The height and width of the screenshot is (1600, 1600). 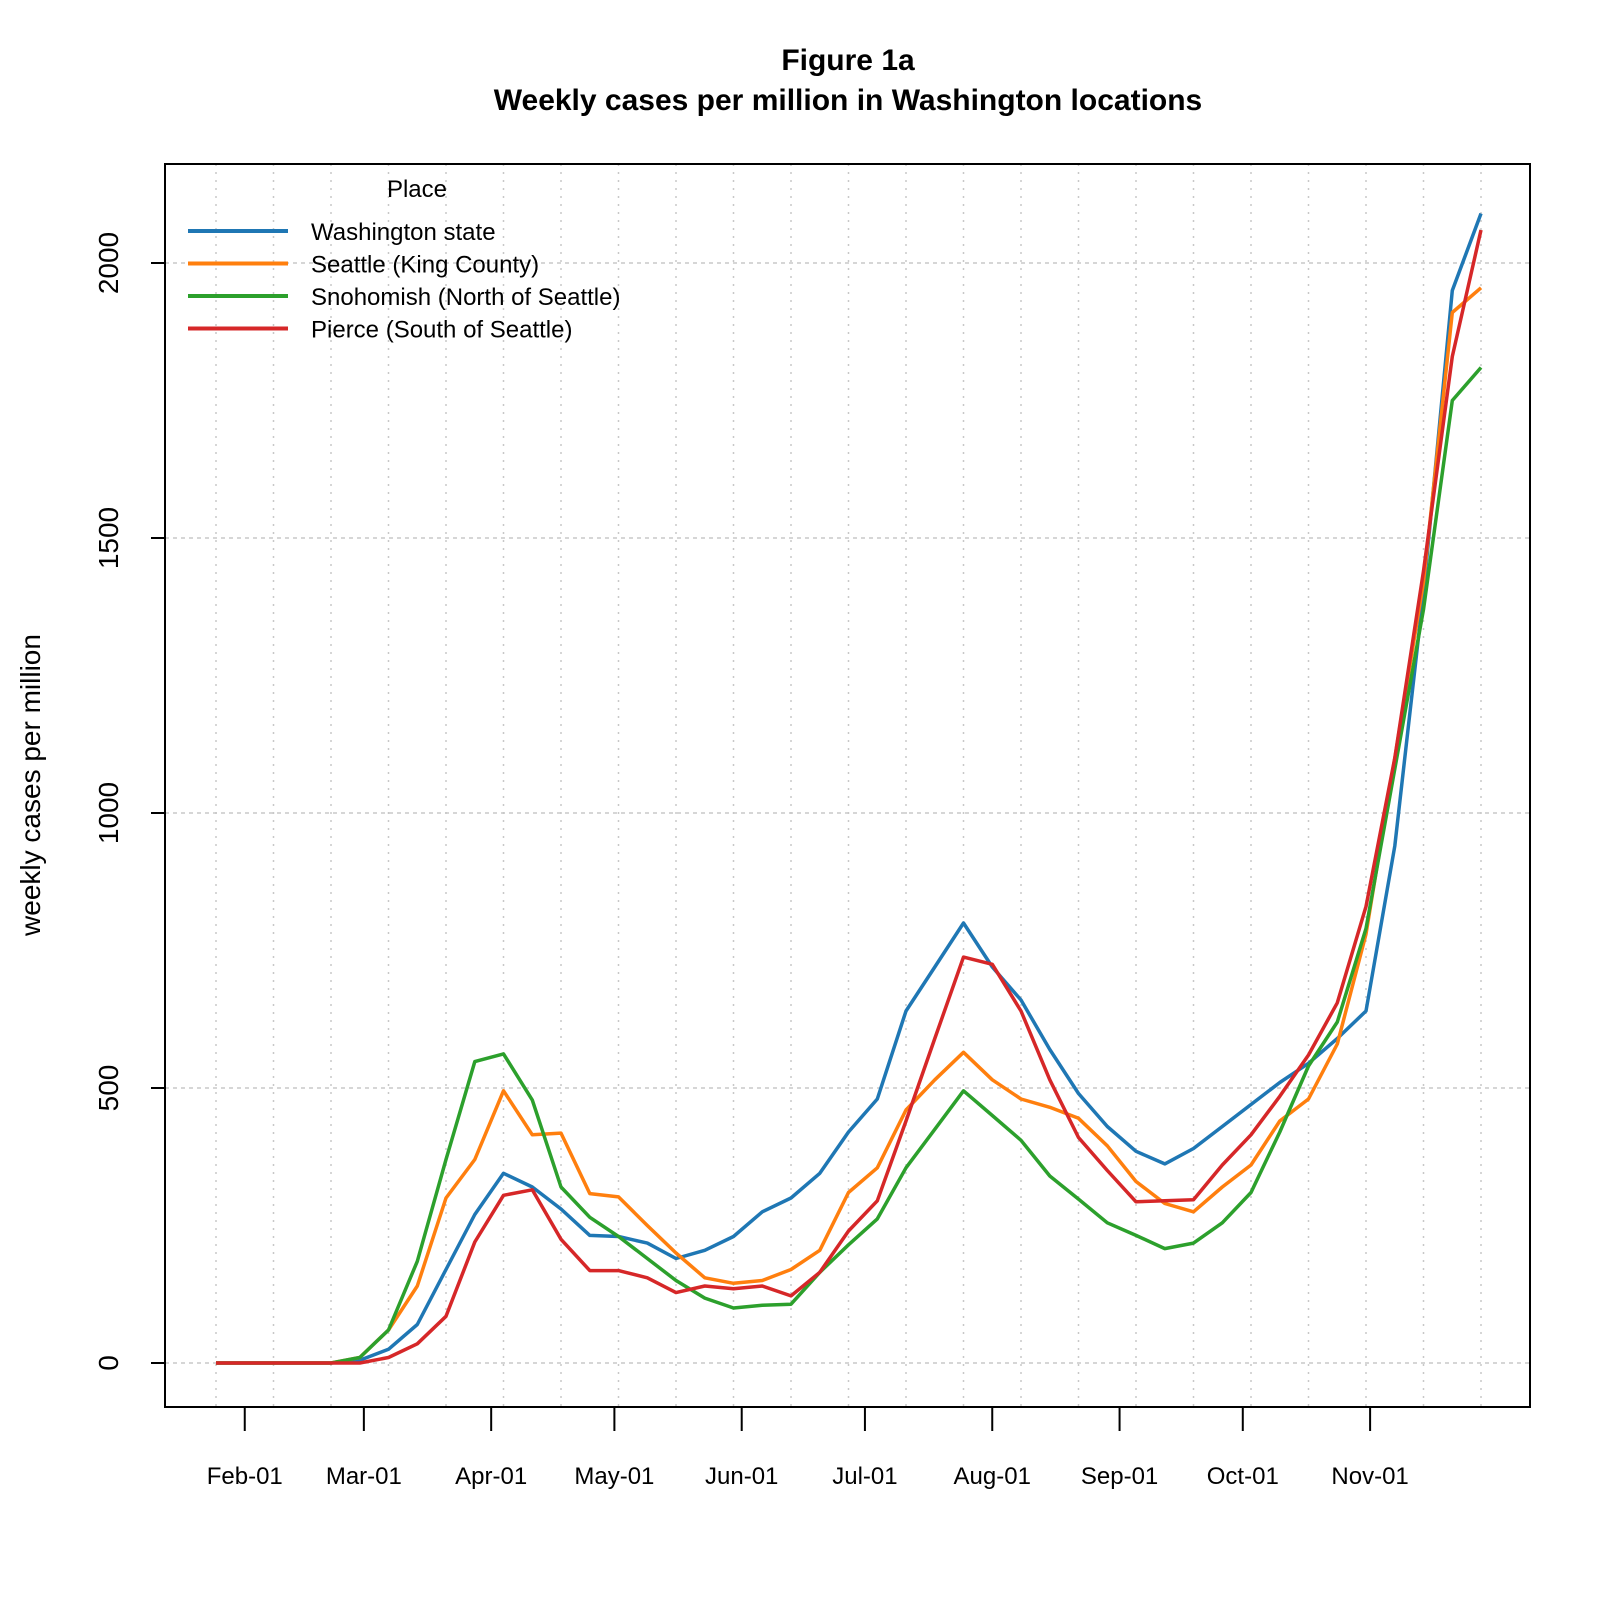 What do you see at coordinates (108, 263) in the screenshot?
I see `y-tick-label: 2000` at bounding box center [108, 263].